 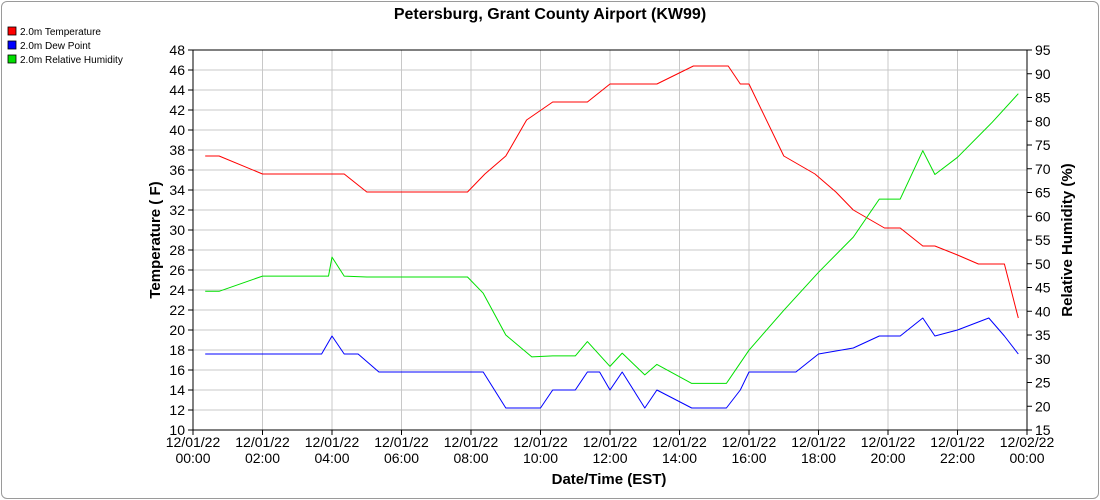 What do you see at coordinates (540, 450) in the screenshot?
I see `x-tick-label: 12/01/22 10:00` at bounding box center [540, 450].